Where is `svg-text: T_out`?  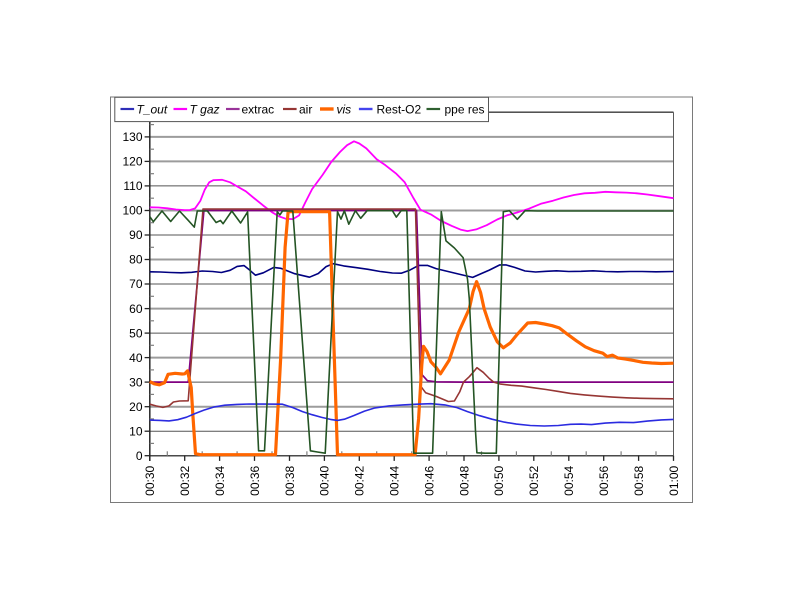
svg-text: T_out is located at coordinates (152, 110).